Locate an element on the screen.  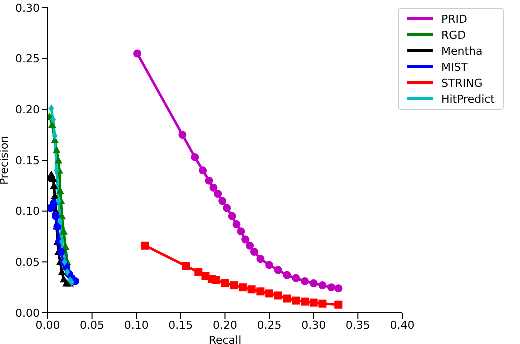
y-tick-label: 0.20 is located at coordinates (28, 110).